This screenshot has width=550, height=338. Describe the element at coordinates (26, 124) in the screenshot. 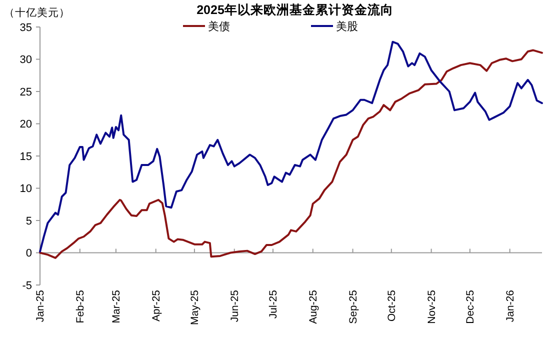

I see `y-tick-label: 20` at that location.